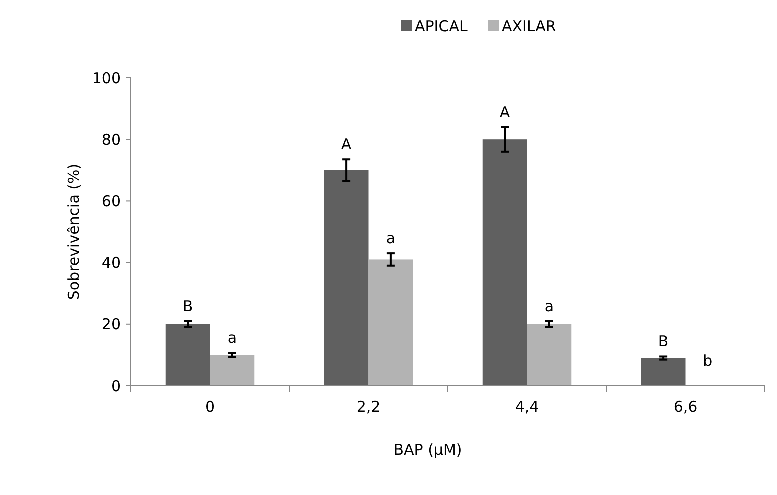  Describe the element at coordinates (428, 450) in the screenshot. I see `x-axis-title: BAP (µM)` at that location.